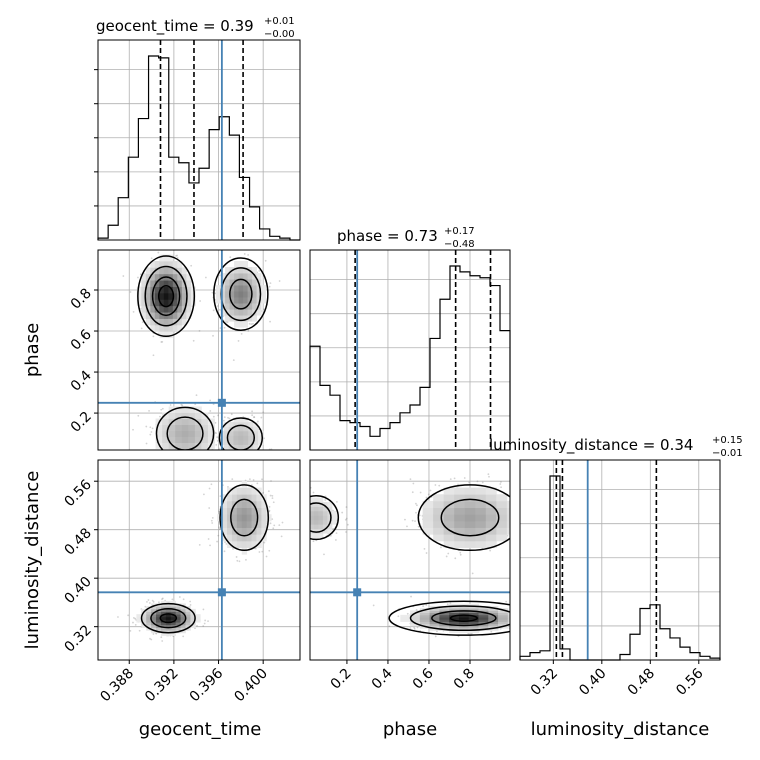 Image resolution: width=760 pixels, height=760 pixels. I want to click on title-phase-plus: +0.17, so click(459, 231).